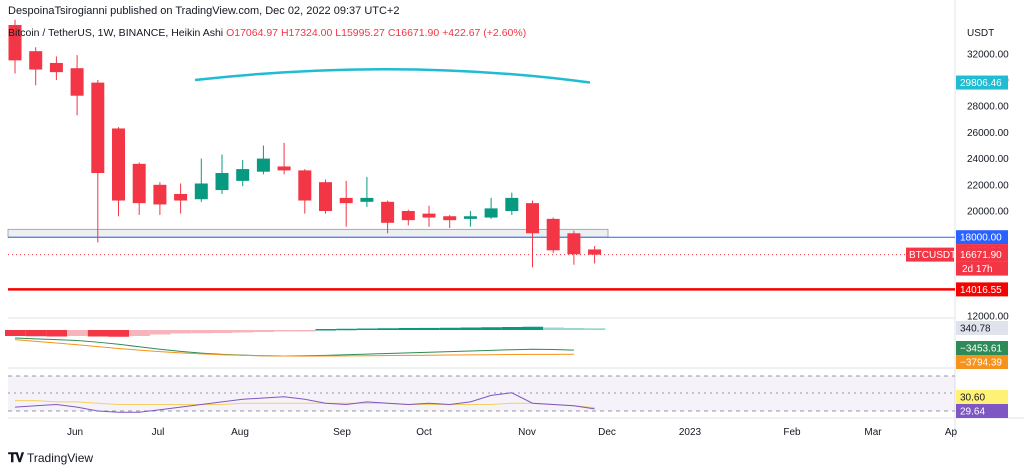 Image resolution: width=1024 pixels, height=473 pixels. I want to click on moving-average-line, so click(392, 76).